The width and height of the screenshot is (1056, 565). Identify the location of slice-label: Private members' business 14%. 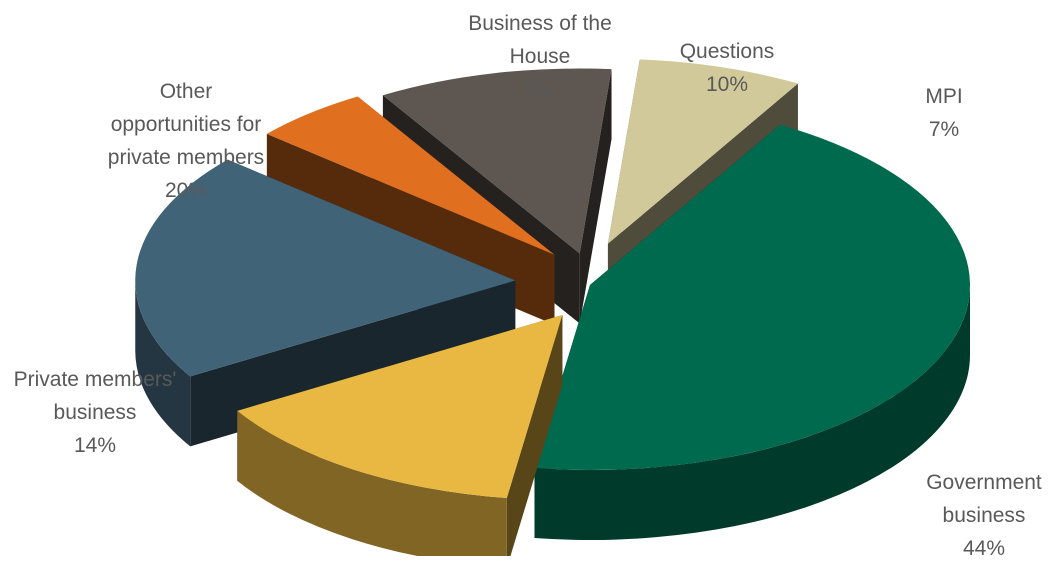
(95, 412).